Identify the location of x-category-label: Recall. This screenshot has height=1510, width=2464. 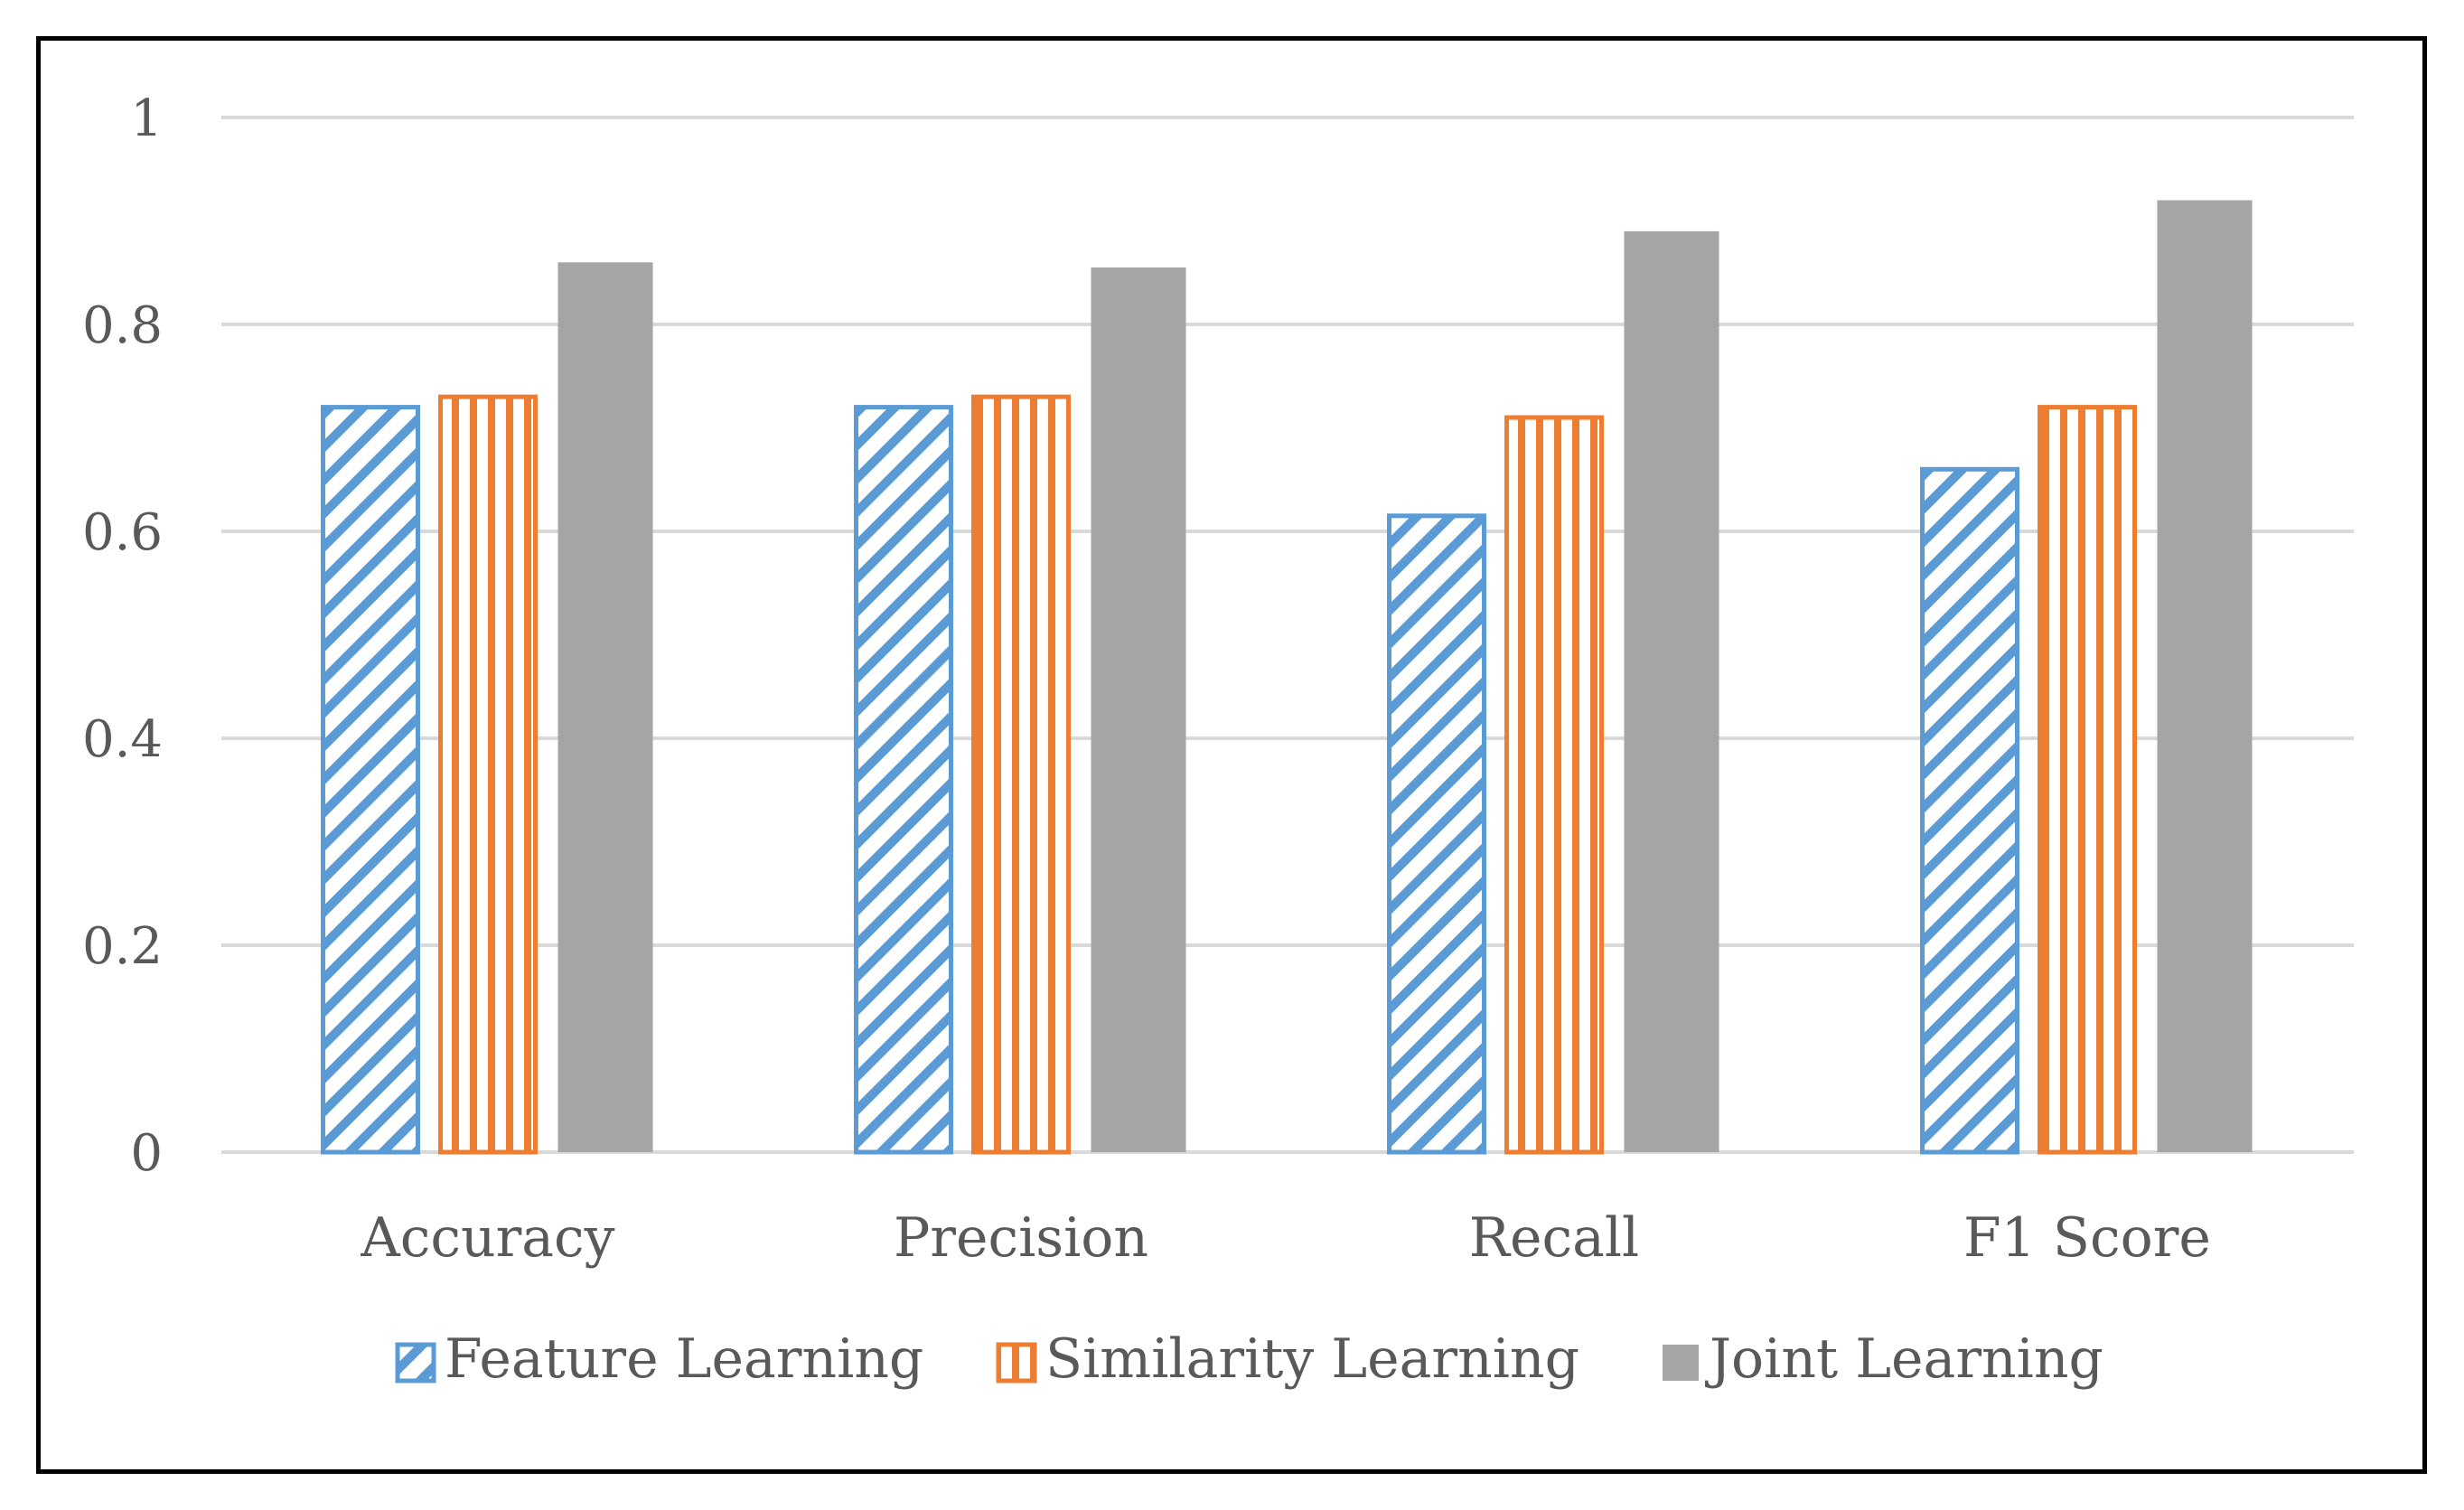
(1554, 1238).